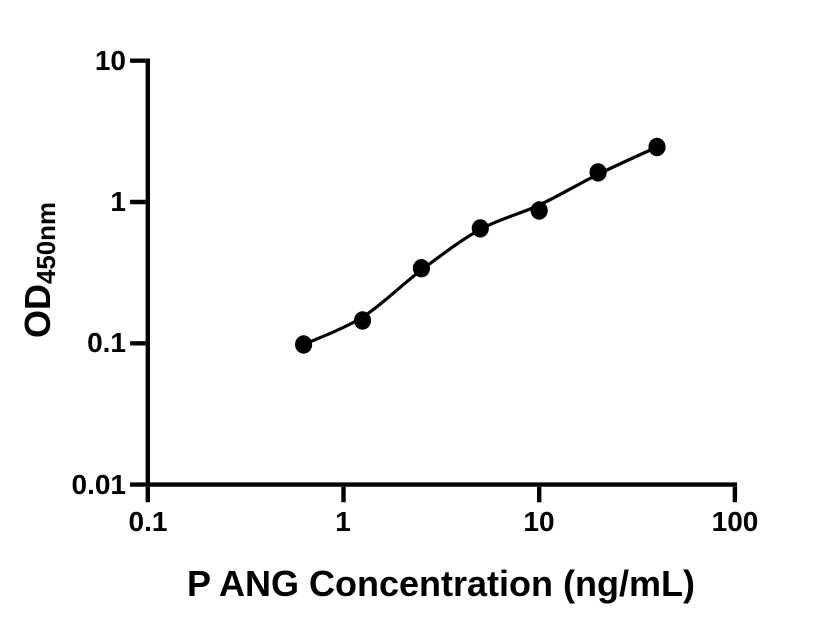  I want to click on y-tick-label-0.1: 0.1, so click(106, 342).